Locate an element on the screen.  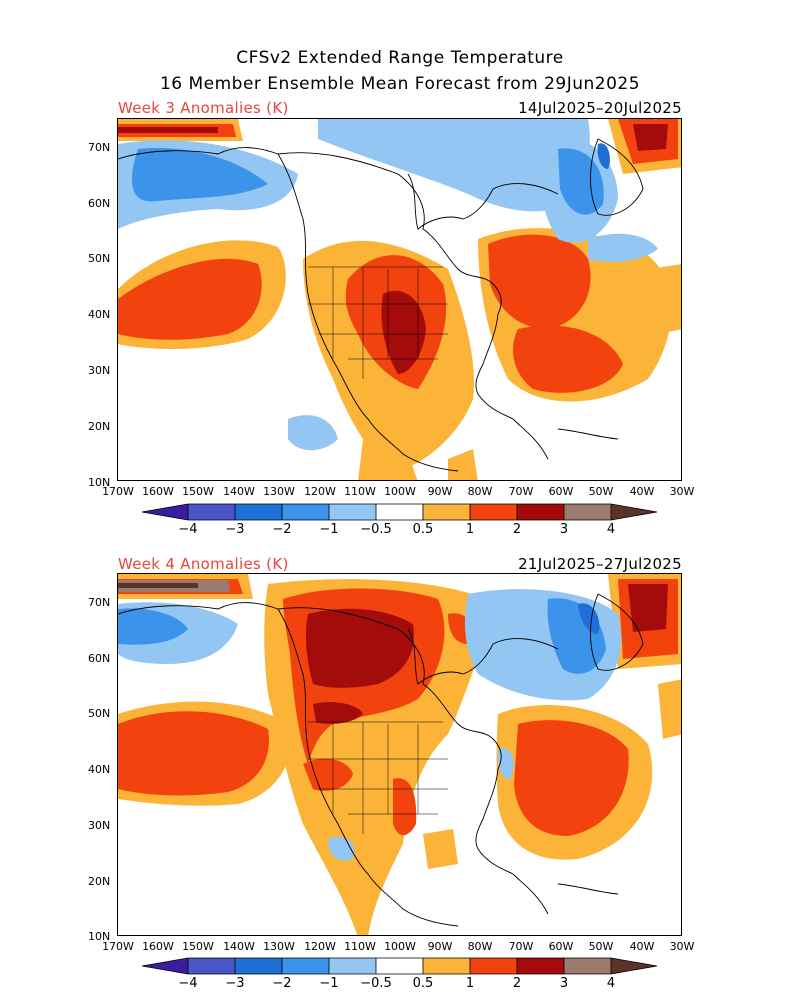
colorbar-week3 is located at coordinates (400, 512).